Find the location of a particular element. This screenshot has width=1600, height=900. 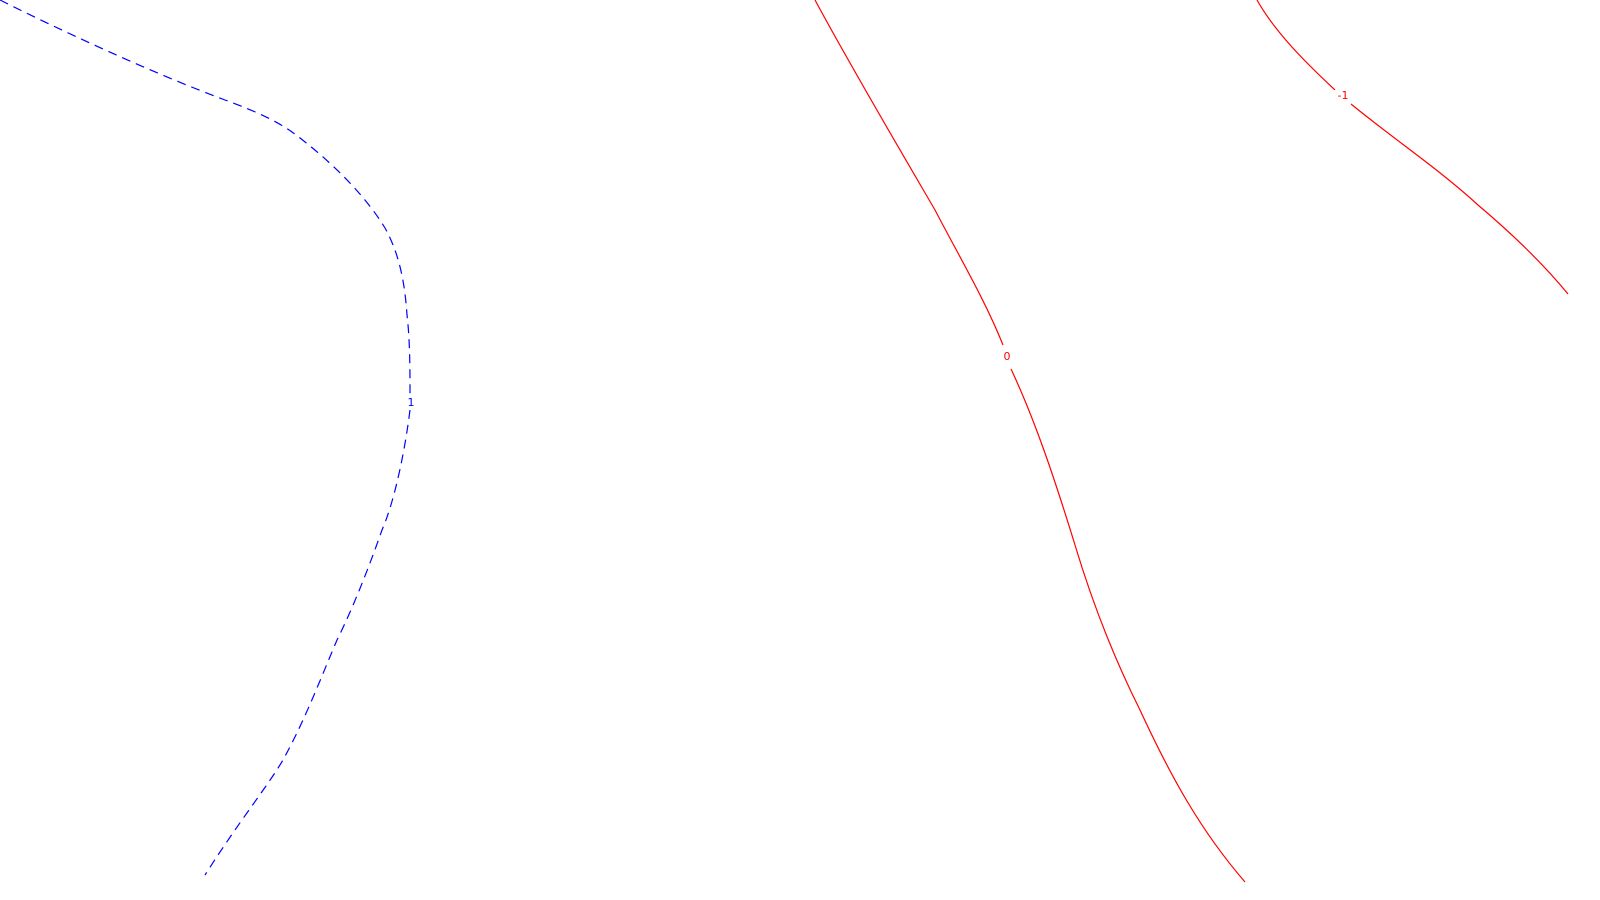

contour-label-level-1: 1 is located at coordinates (411, 402).